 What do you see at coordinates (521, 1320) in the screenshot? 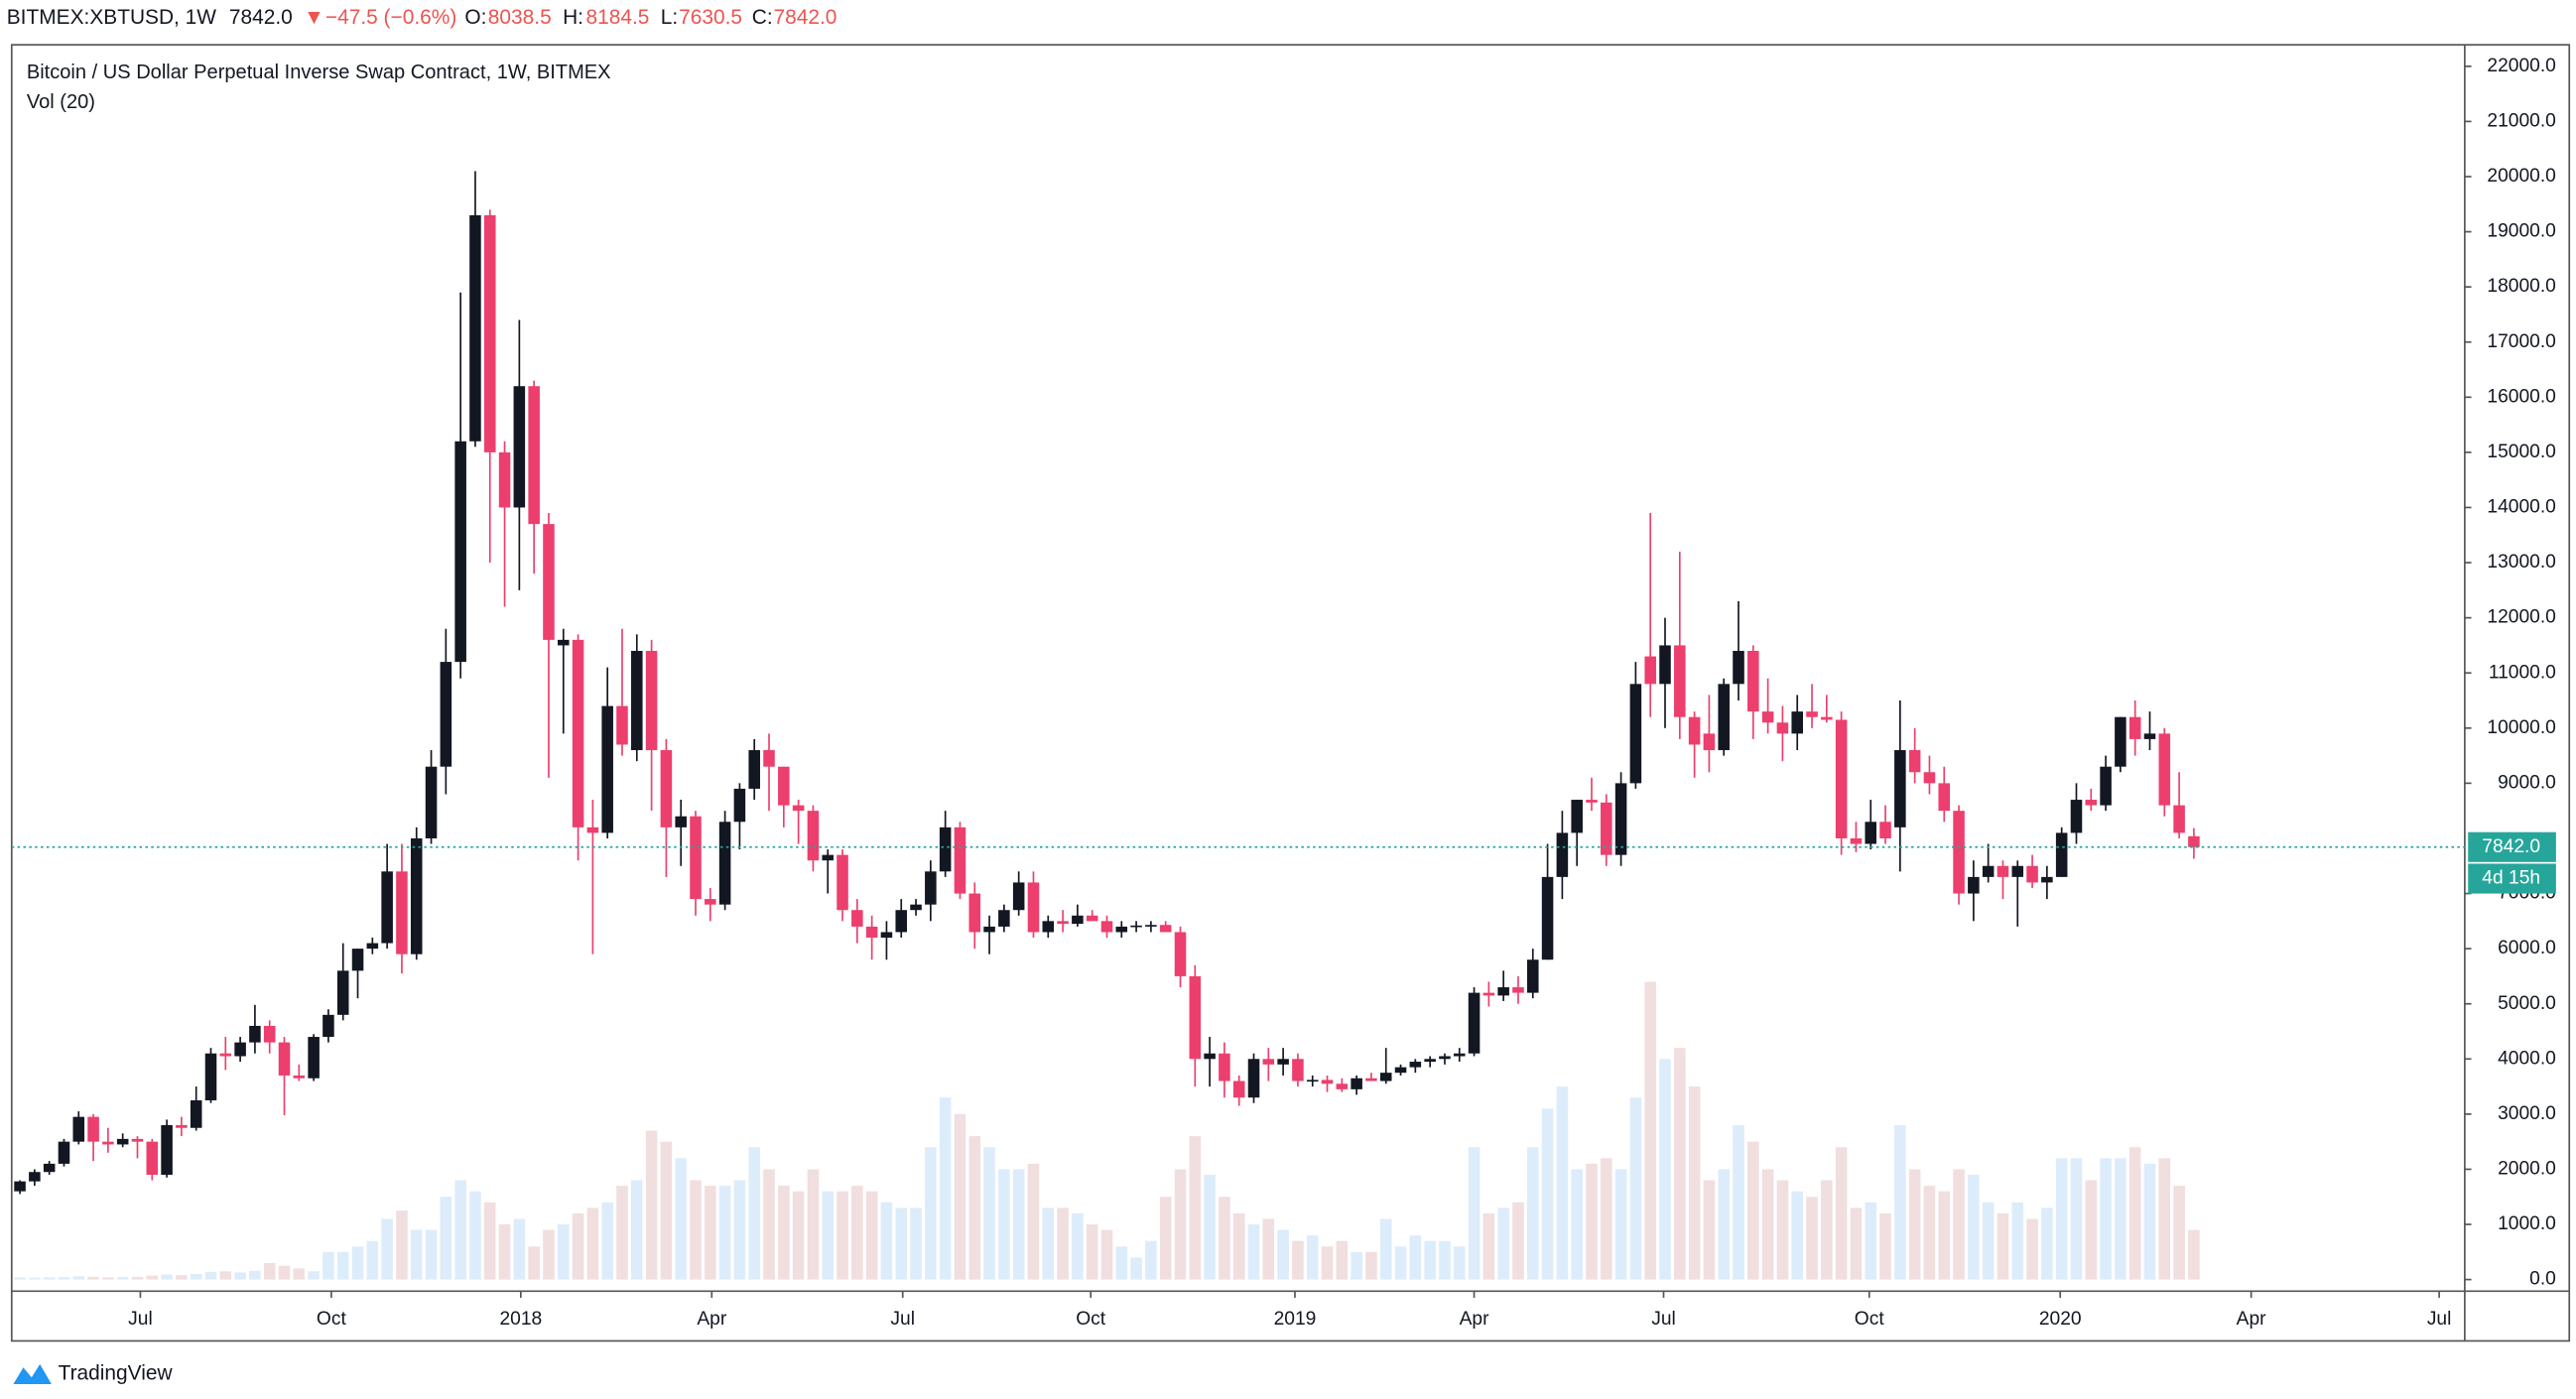
I see `x-tick-label: 2018` at bounding box center [521, 1320].